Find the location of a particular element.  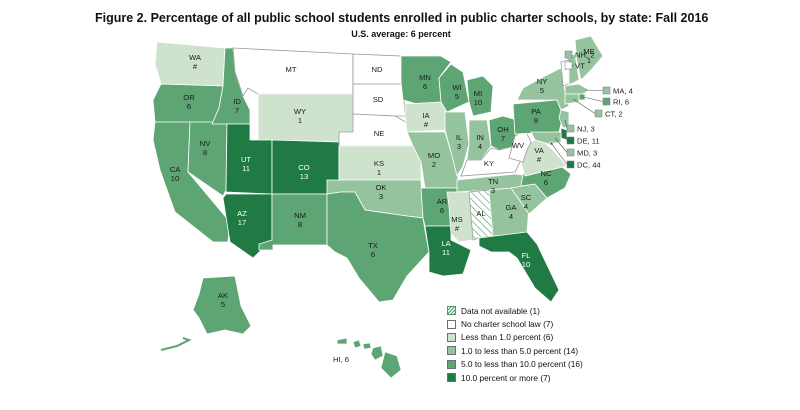

state-label-oh: OH is located at coordinates (502, 129).